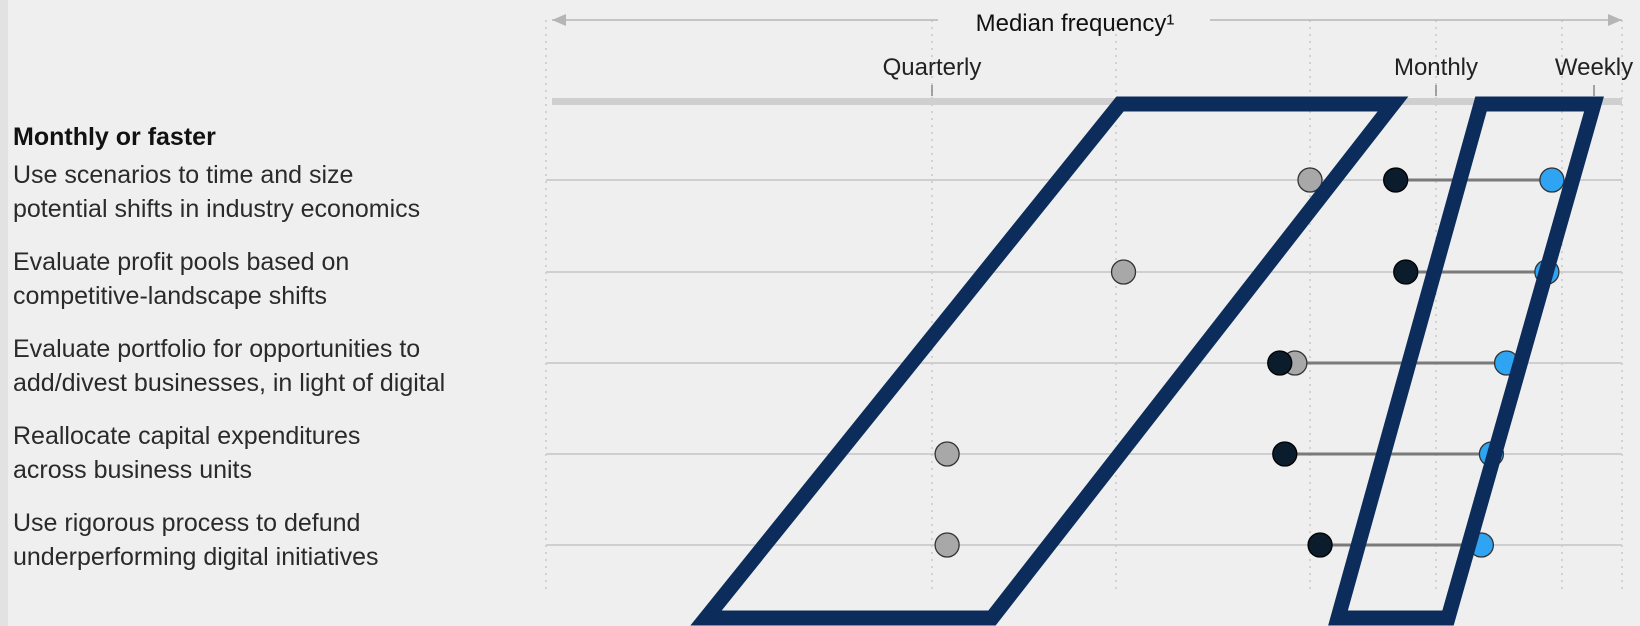 This screenshot has height=626, width=1640. What do you see at coordinates (4, 313) in the screenshot?
I see `left-edge-strip` at bounding box center [4, 313].